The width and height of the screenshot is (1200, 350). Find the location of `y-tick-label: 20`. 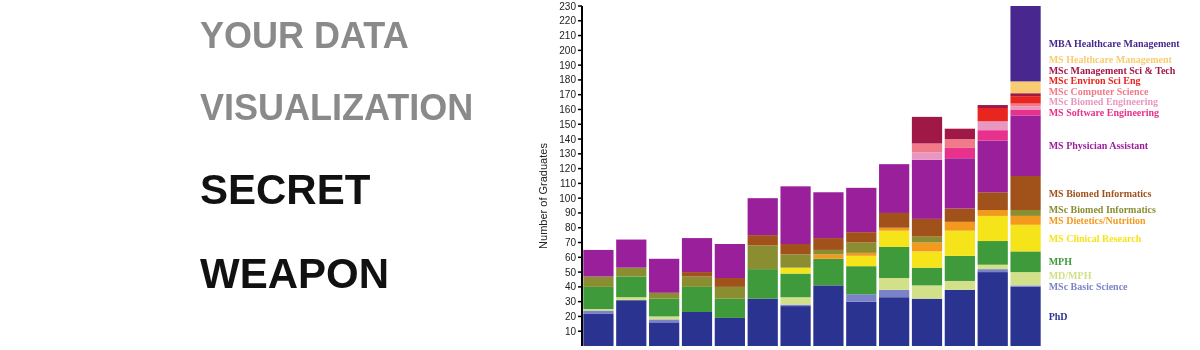

y-tick-label: 20 is located at coordinates (570, 316).